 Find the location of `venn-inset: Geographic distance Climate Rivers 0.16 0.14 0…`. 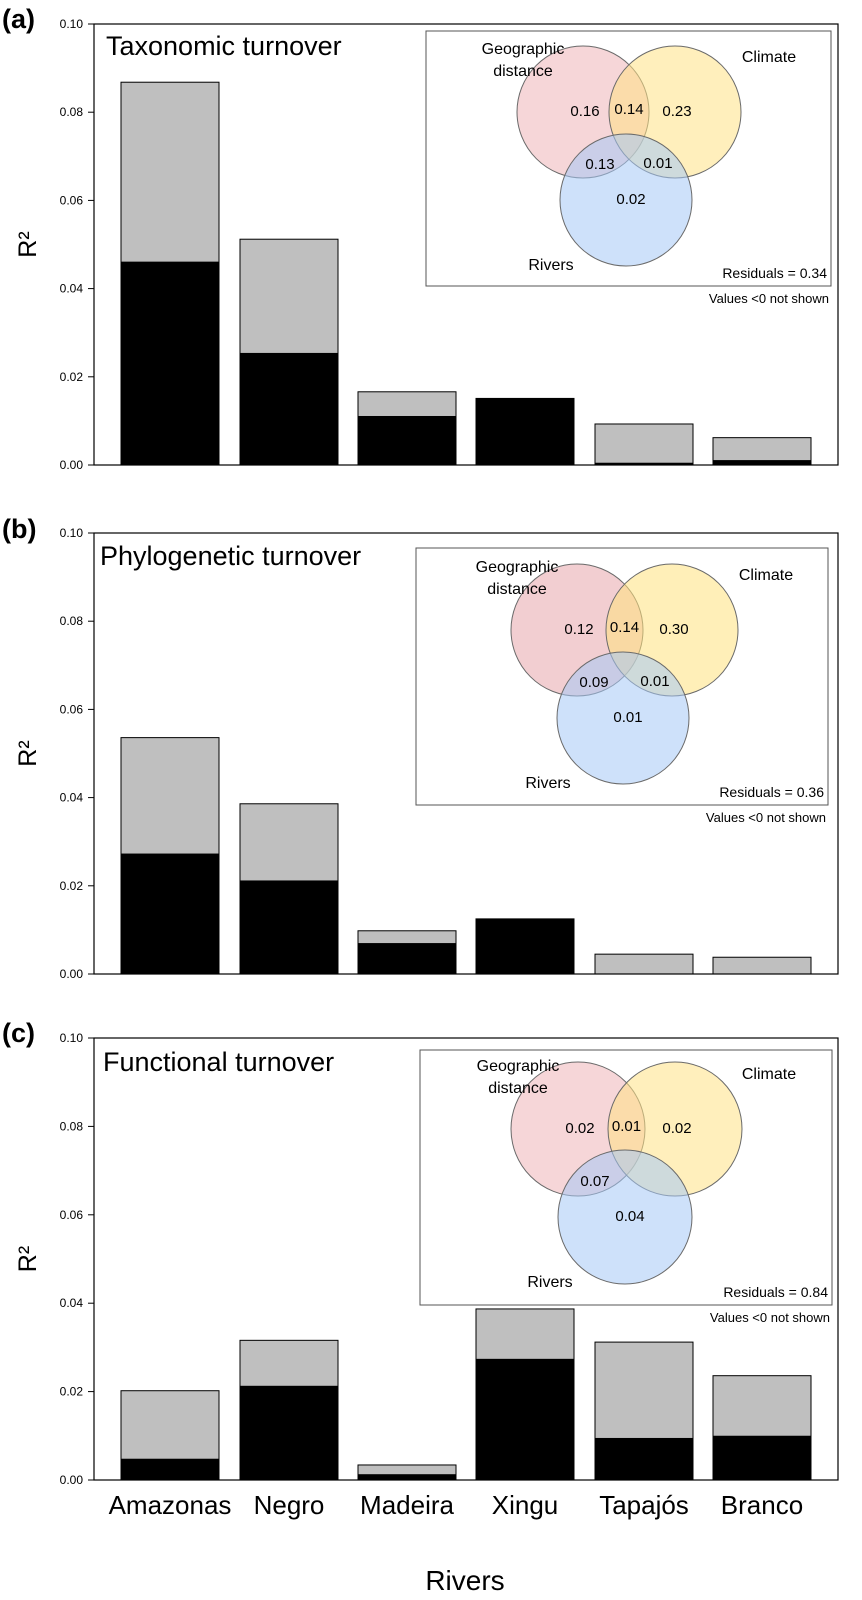

venn-inset: Geographic distance Climate Rivers 0.16 0.14 0… is located at coordinates (628, 168).